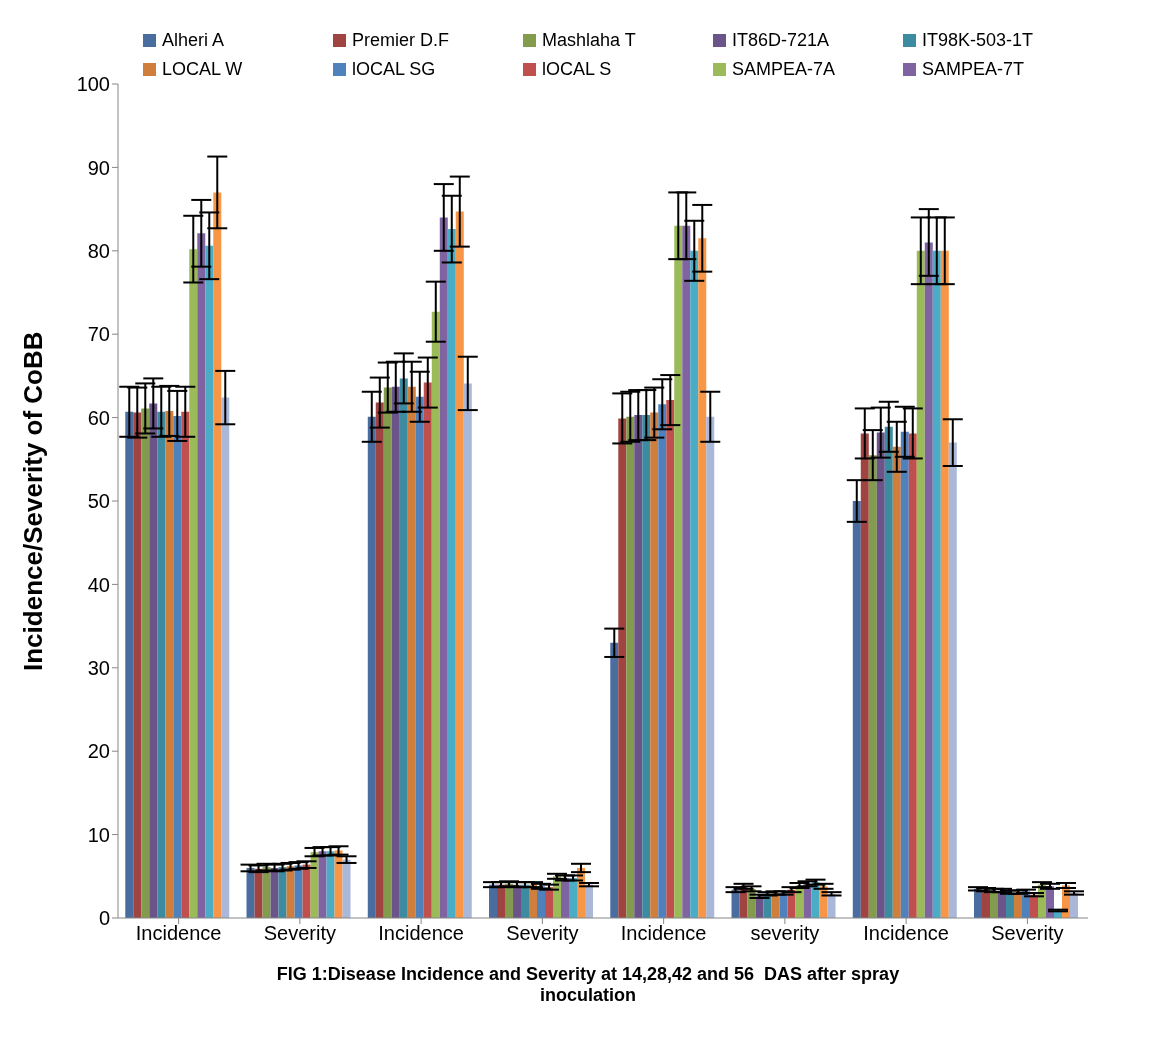 This screenshot has height=1050, width=1176. Describe the element at coordinates (98, 834) in the screenshot. I see `y-tick-label: 10` at that location.